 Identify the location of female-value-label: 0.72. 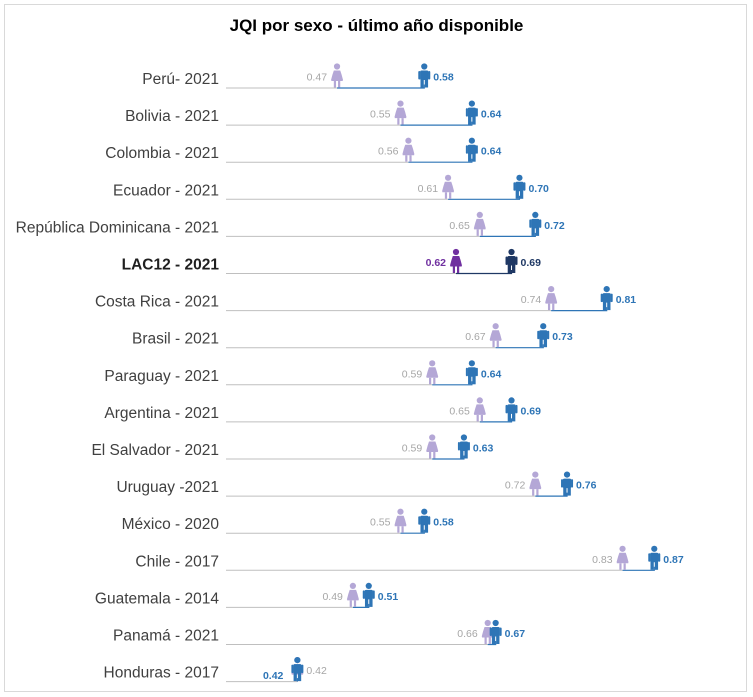
(515, 486).